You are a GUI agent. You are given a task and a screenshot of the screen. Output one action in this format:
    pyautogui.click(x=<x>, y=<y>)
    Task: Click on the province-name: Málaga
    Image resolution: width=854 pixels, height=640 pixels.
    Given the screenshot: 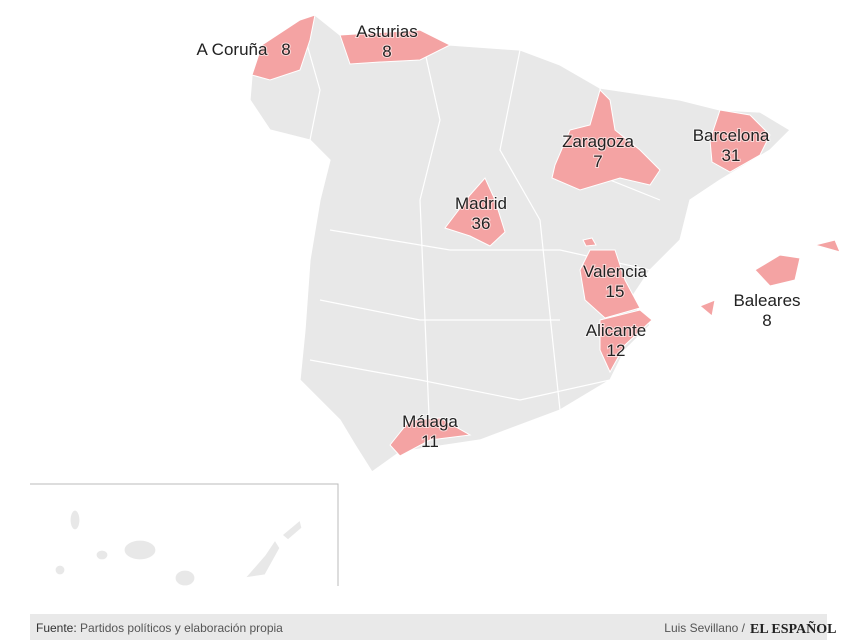 What is the action you would take?
    pyautogui.click(x=430, y=421)
    